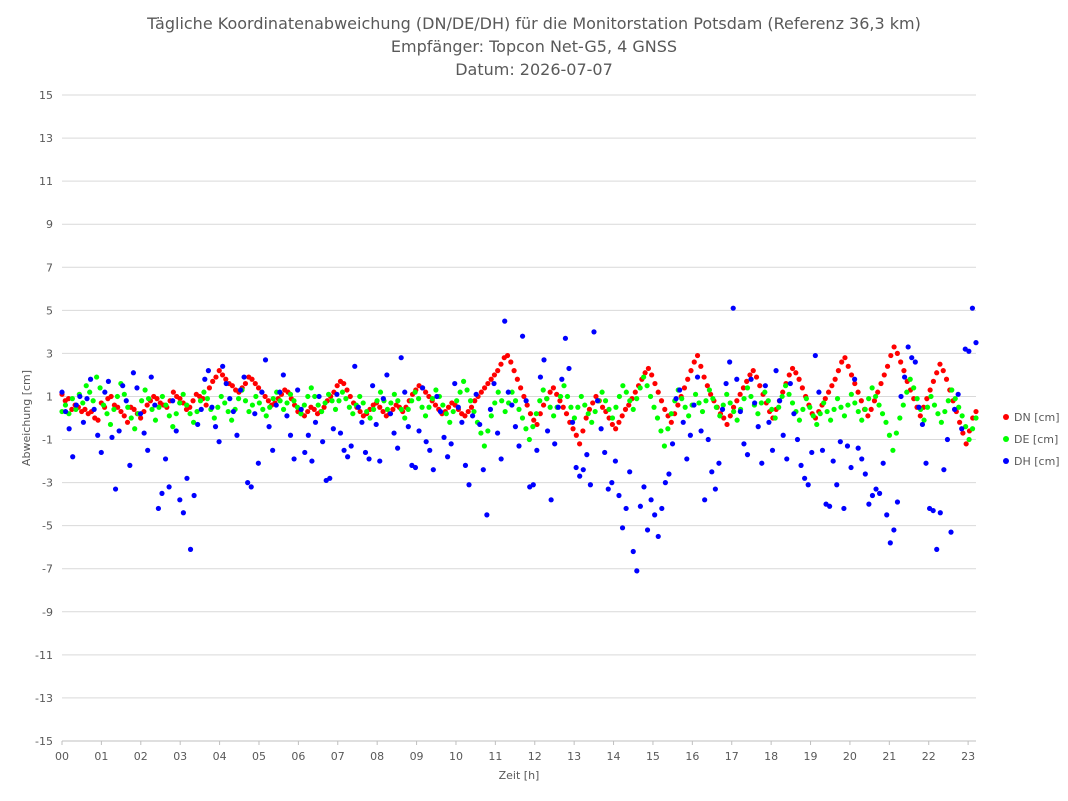  Describe the element at coordinates (49, 267) in the screenshot. I see `y-tick-label: 7` at that location.